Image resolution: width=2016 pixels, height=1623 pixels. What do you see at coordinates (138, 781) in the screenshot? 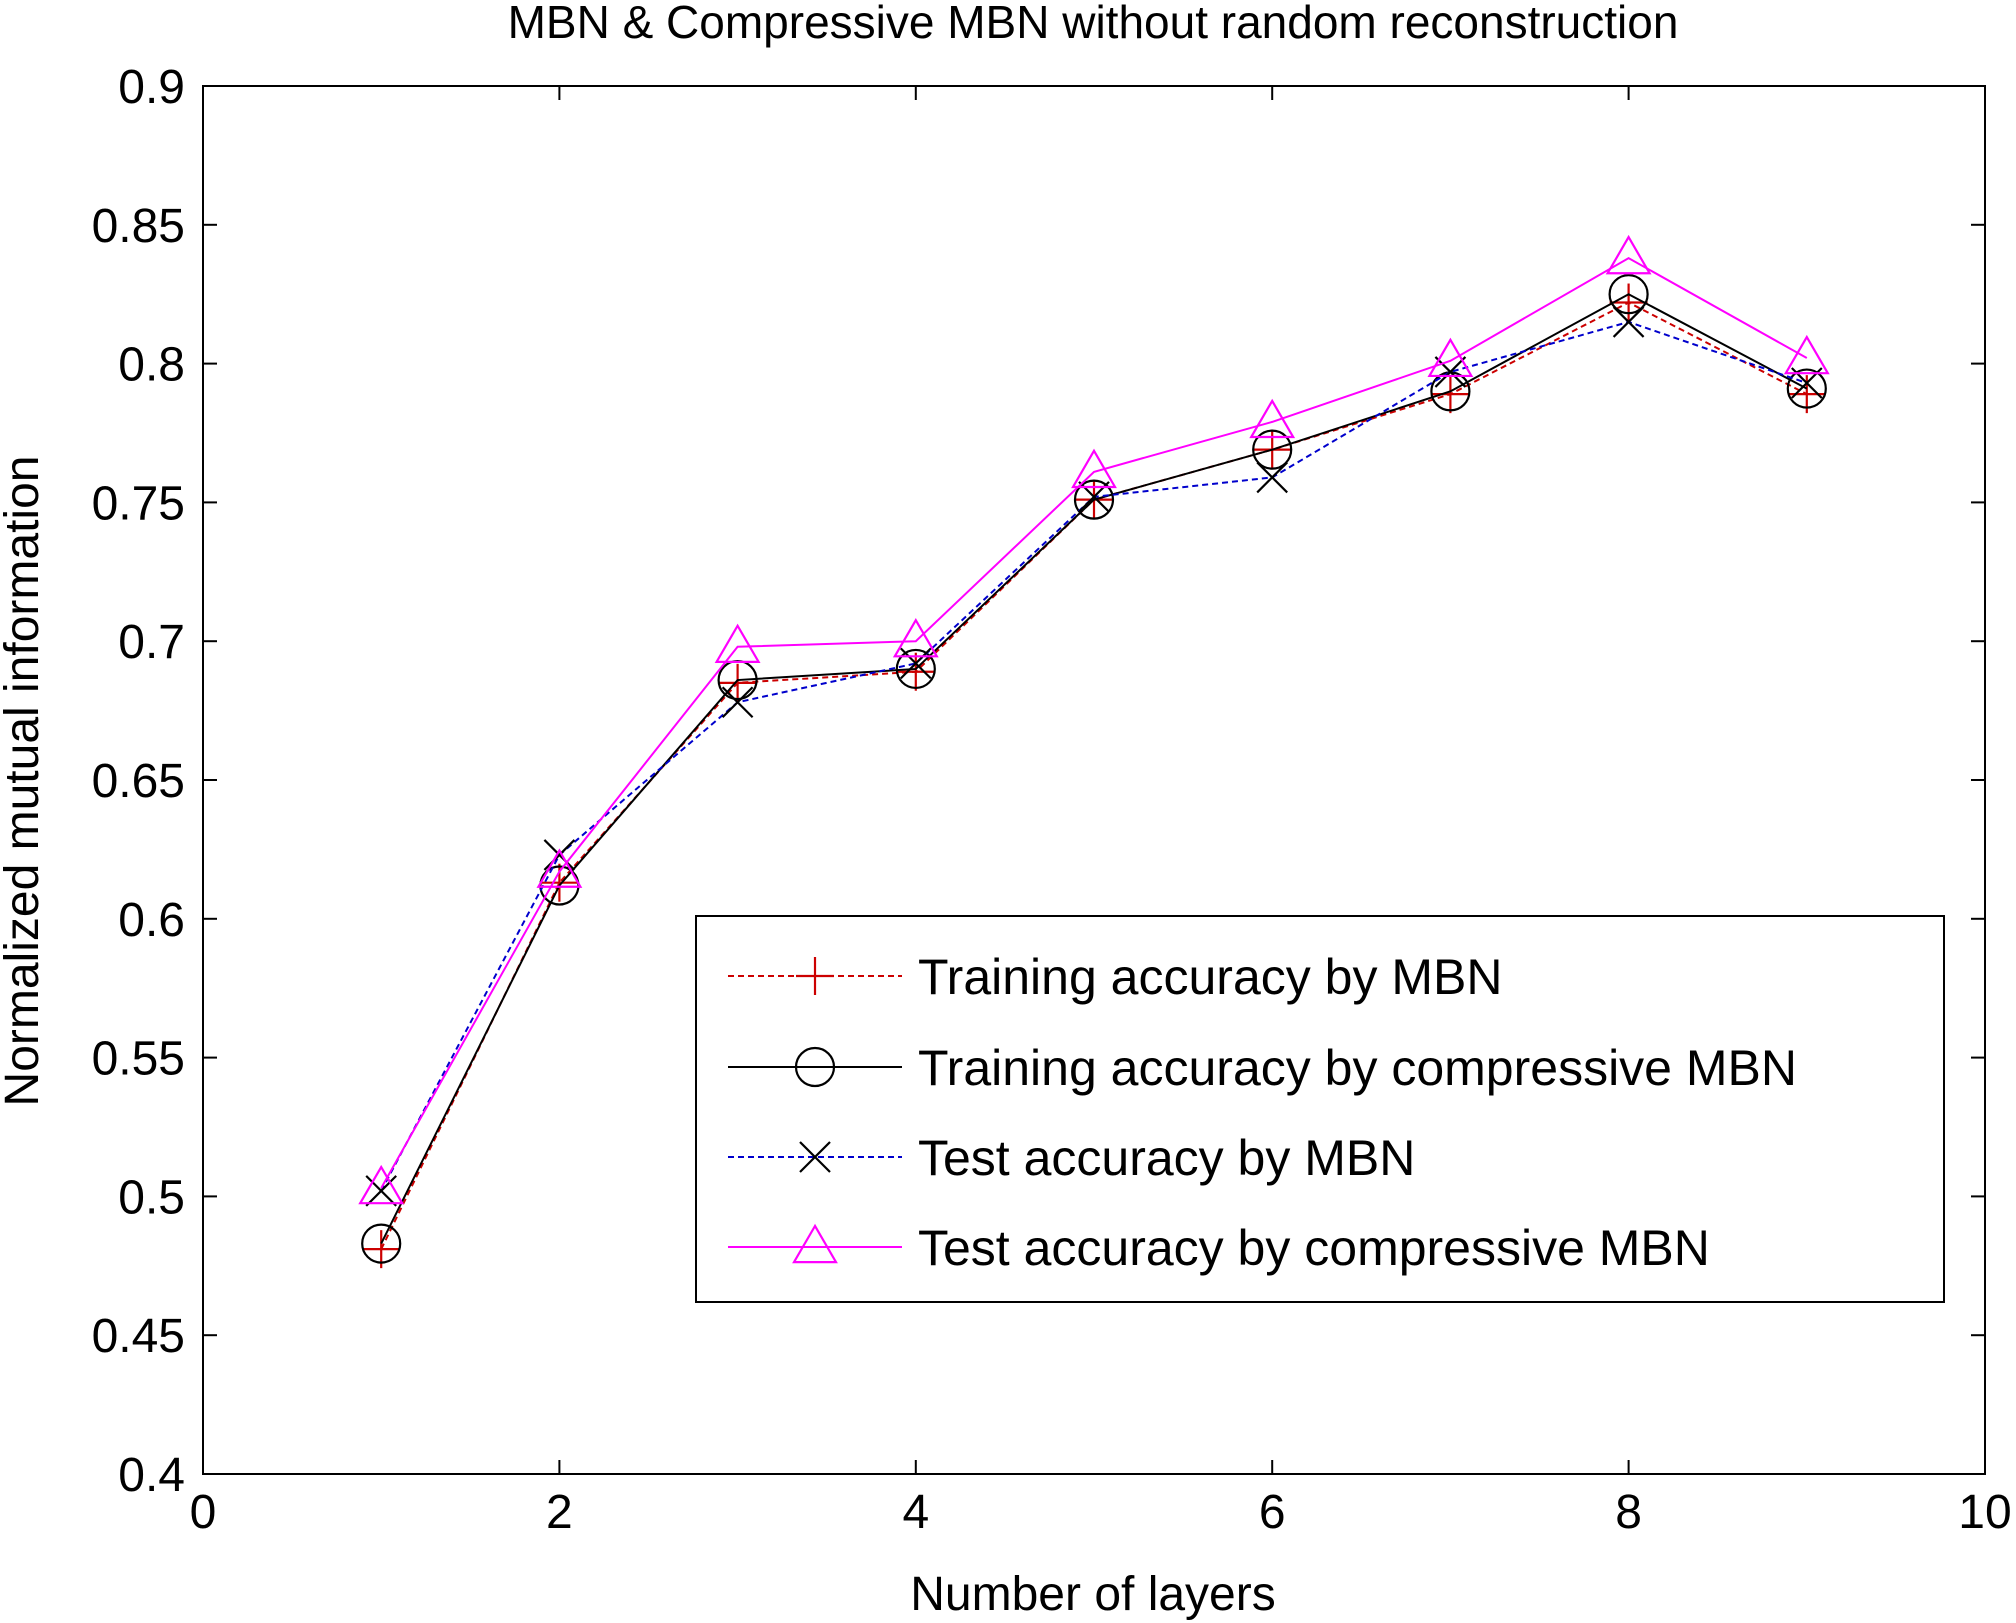
I see `y-tick-label: 0.65` at bounding box center [138, 781].